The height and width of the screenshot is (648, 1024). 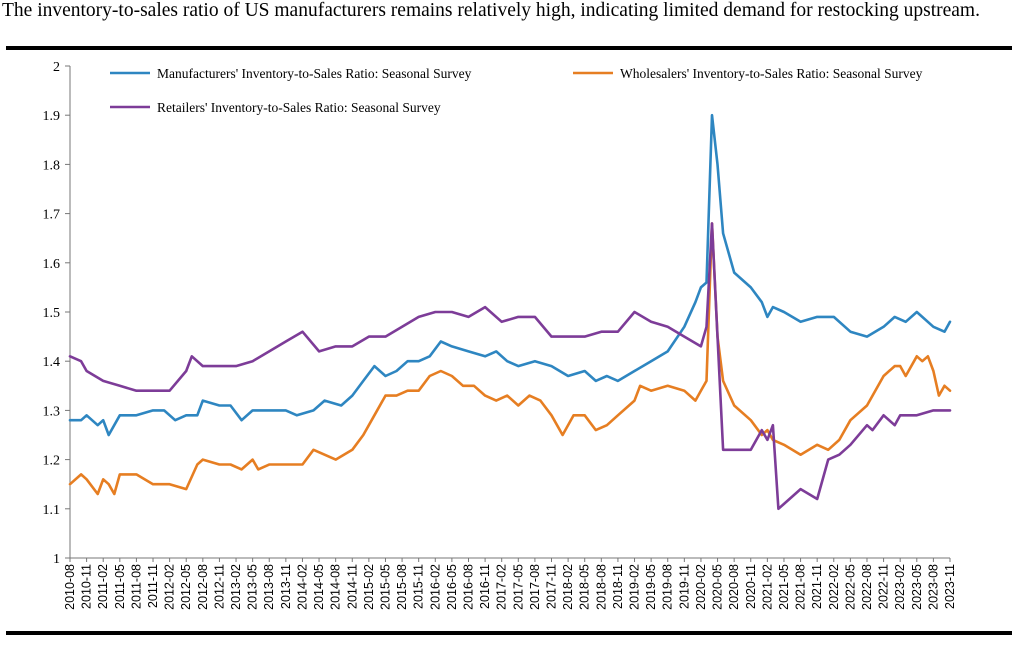 I want to click on y-tick-label: 2, so click(x=56, y=67).